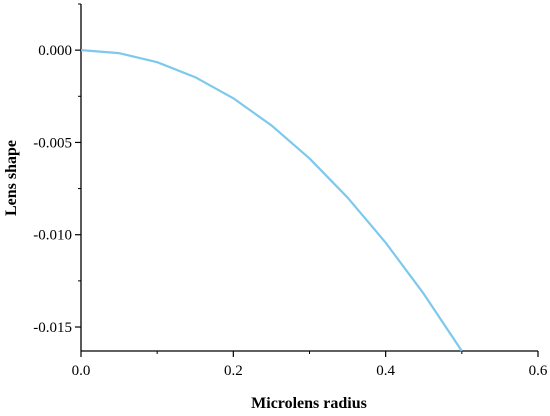 The width and height of the screenshot is (550, 416). What do you see at coordinates (52, 236) in the screenshot?
I see `y-tick-label: -0.010` at bounding box center [52, 236].